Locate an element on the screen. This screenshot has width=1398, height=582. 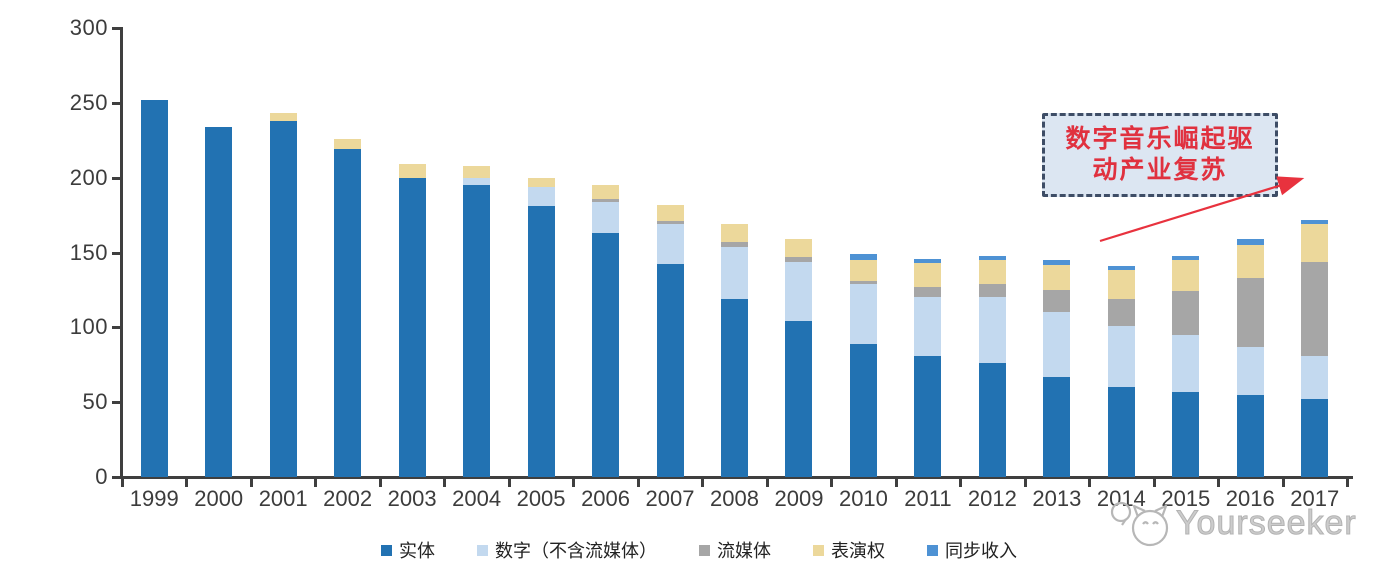
legend-item-表演权: 表演权 is located at coordinates (849, 550).